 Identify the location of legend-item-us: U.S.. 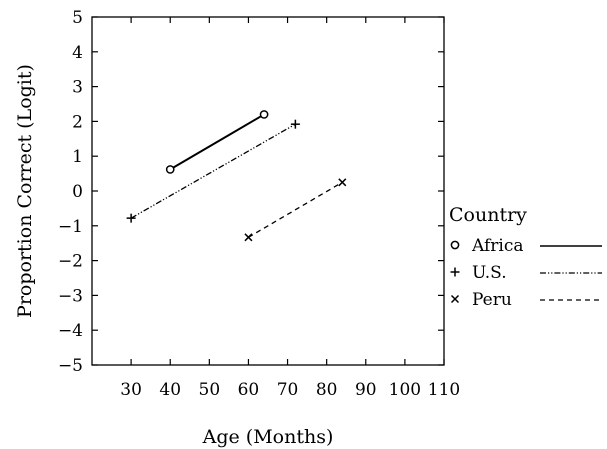
(526, 273).